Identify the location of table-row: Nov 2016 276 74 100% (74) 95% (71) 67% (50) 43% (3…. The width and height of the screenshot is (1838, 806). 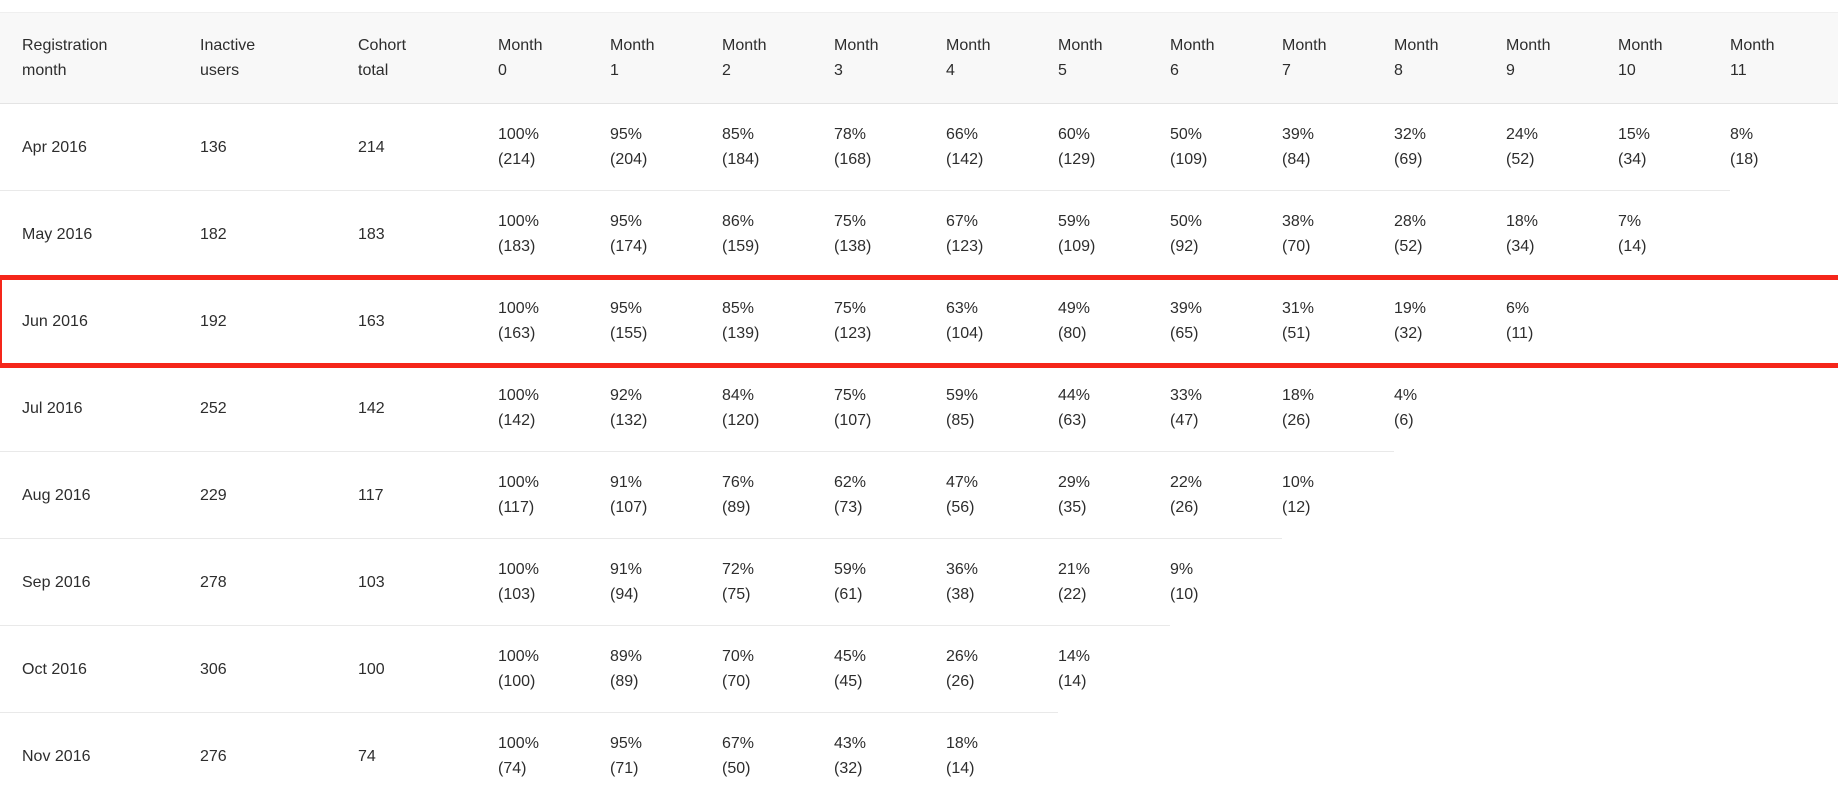
(919, 756).